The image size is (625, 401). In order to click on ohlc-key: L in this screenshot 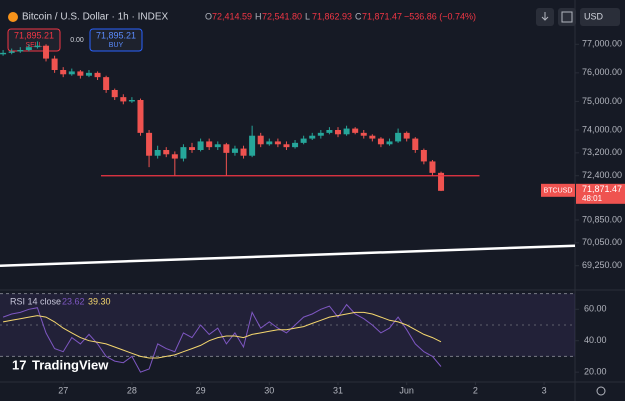, I will do `click(307, 16)`.